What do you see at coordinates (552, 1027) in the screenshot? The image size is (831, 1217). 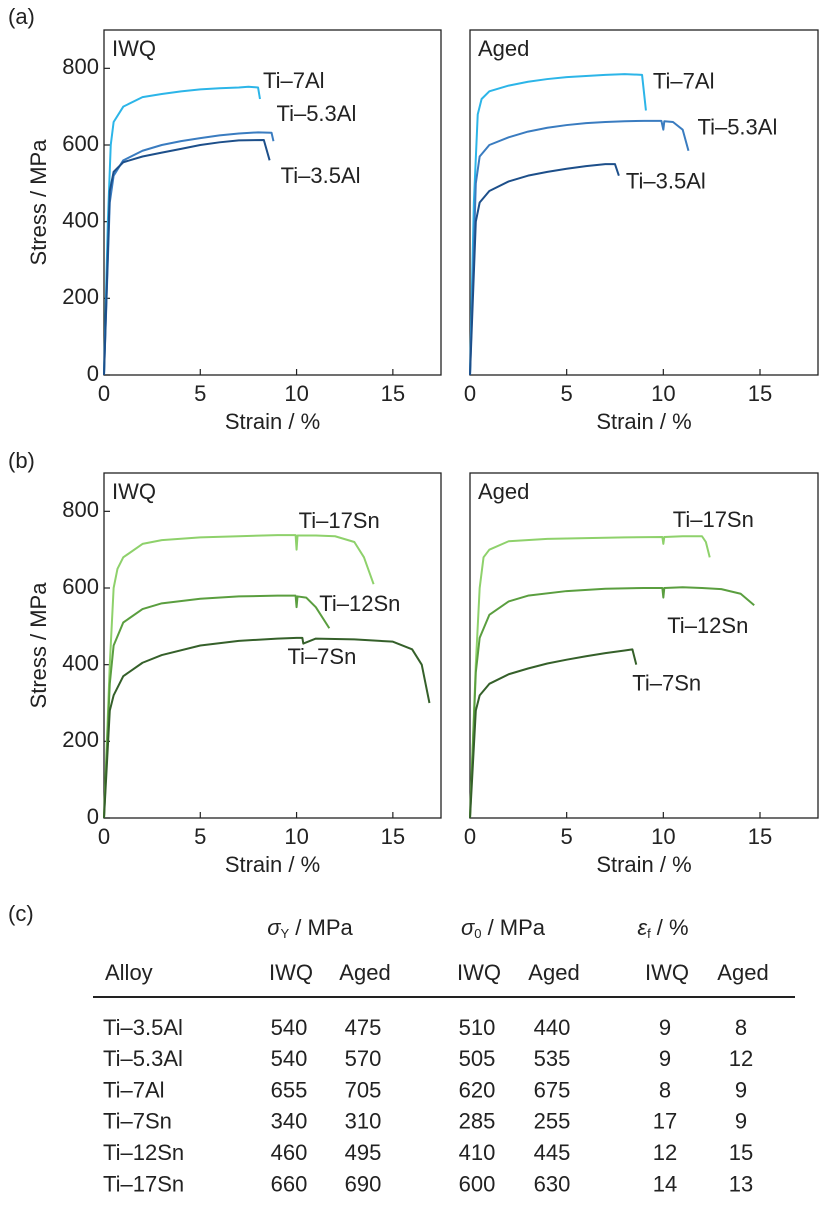 I see `table-cell: 440` at bounding box center [552, 1027].